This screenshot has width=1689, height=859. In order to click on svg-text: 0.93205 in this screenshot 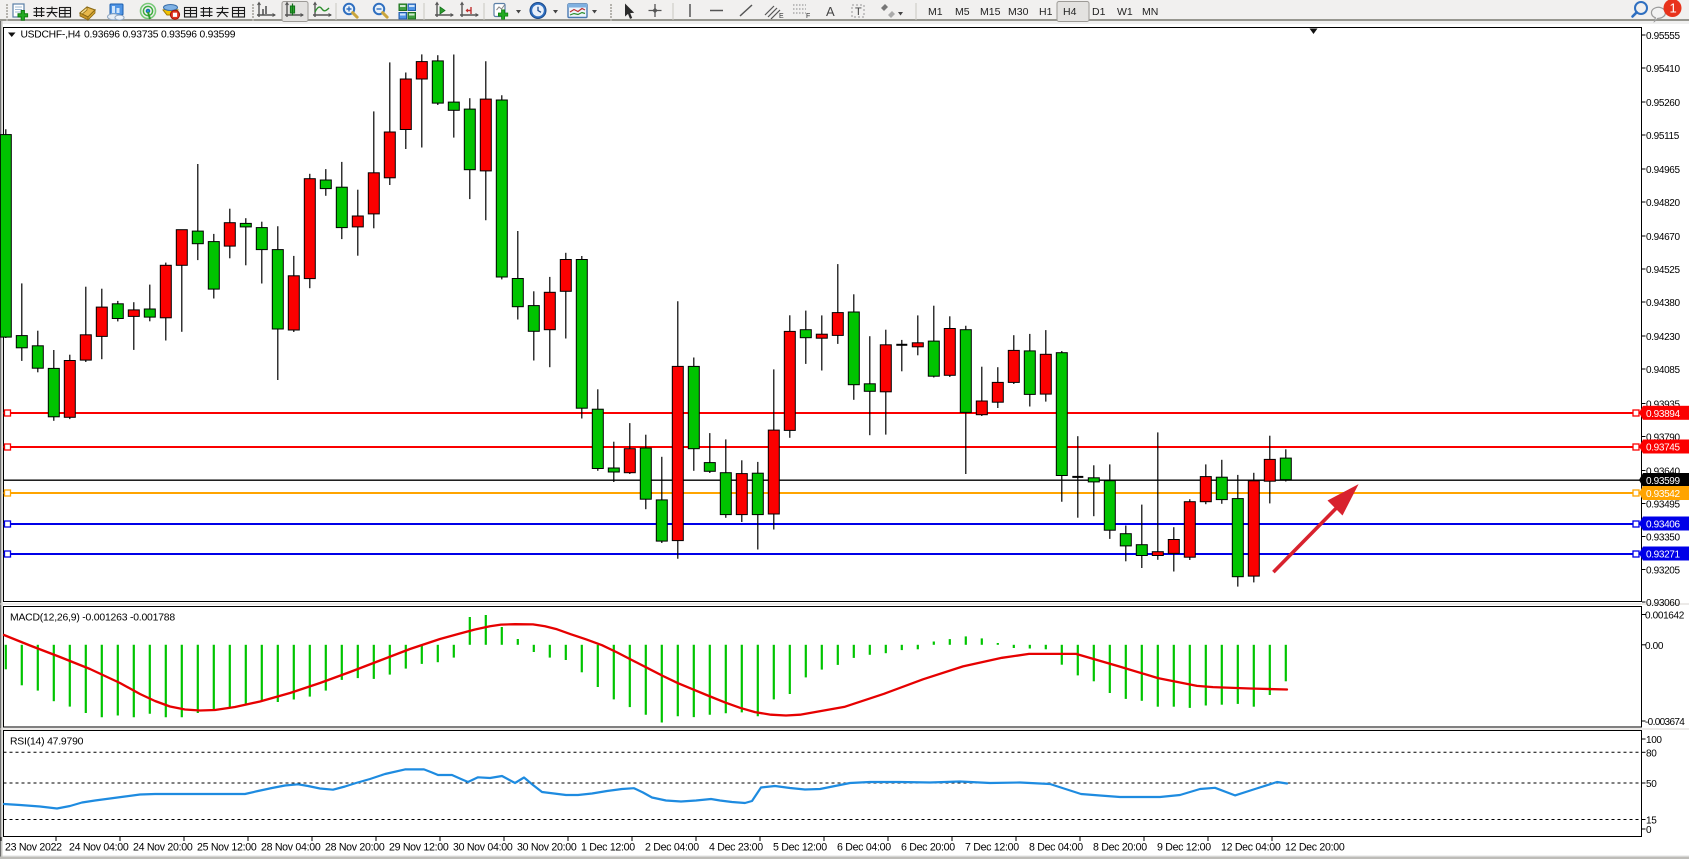, I will do `click(1663, 571)`.